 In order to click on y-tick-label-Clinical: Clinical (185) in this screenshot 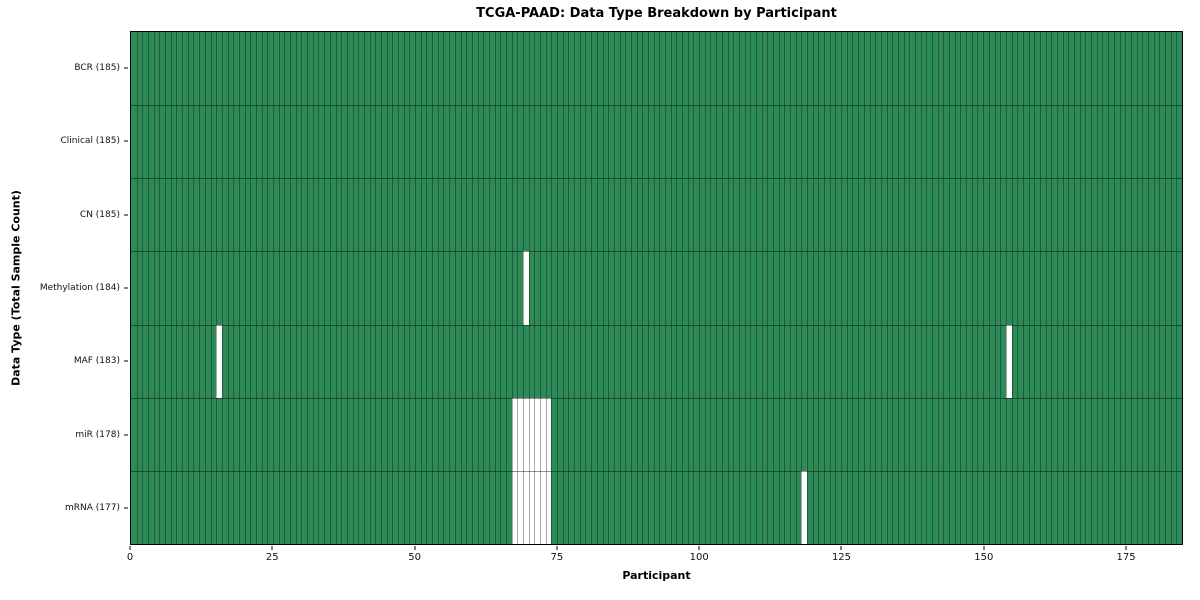, I will do `click(90, 141)`.